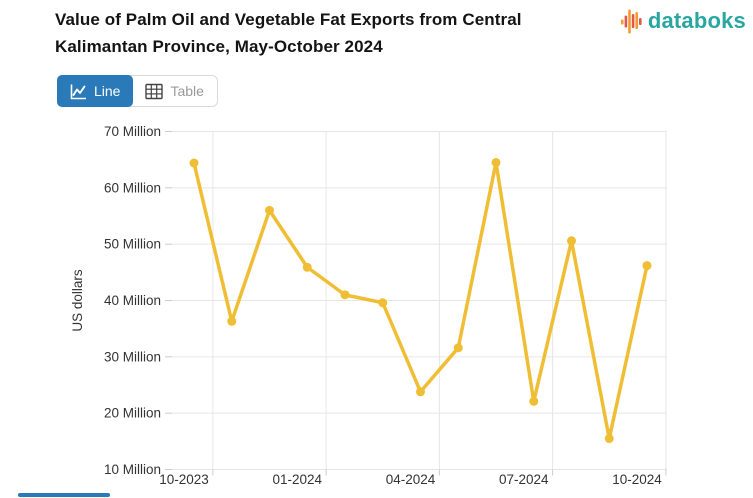 The width and height of the screenshot is (753, 498). What do you see at coordinates (411, 479) in the screenshot?
I see `x-tick-label: 04-2024` at bounding box center [411, 479].